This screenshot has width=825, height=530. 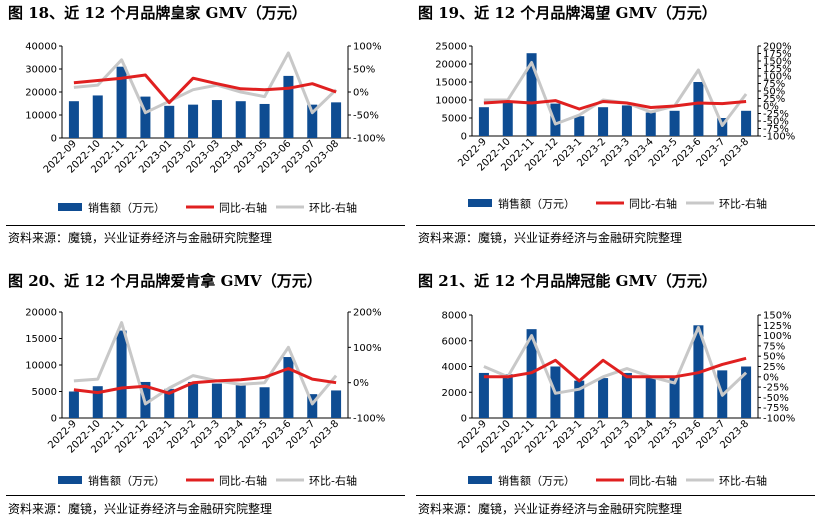 What do you see at coordinates (777, 69) in the screenshot?
I see `right-tick-label: 125%` at bounding box center [777, 69].